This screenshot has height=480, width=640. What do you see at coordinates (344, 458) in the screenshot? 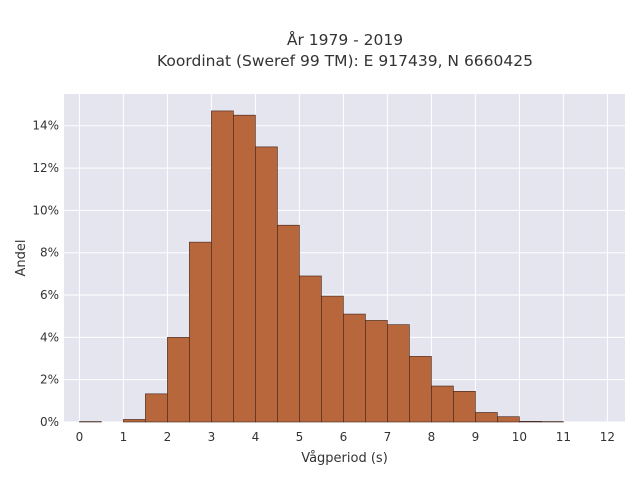
I see `x-axis-label: Vågperiod (s)` at bounding box center [344, 458].